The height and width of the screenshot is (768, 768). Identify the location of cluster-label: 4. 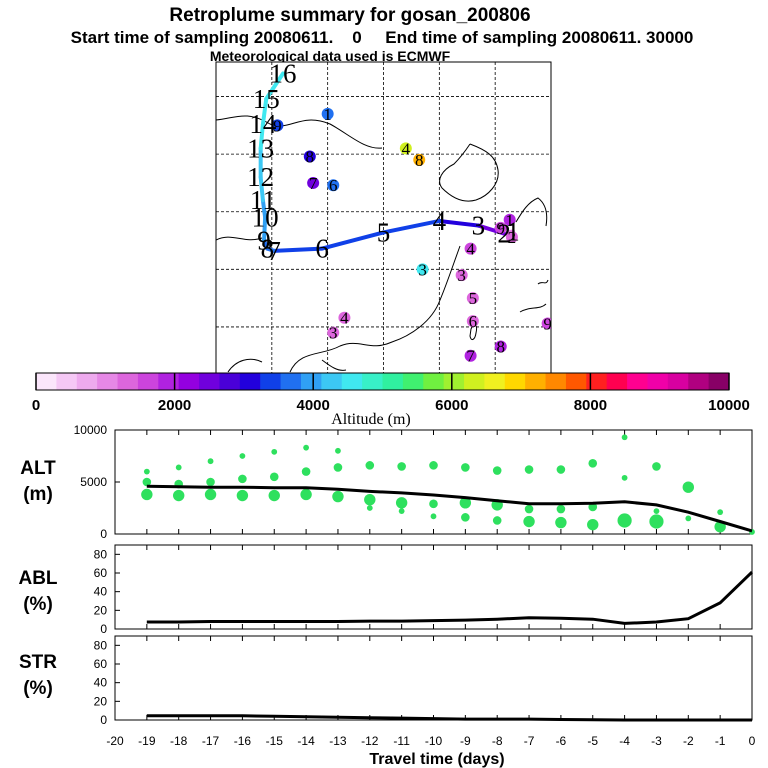
(344, 318).